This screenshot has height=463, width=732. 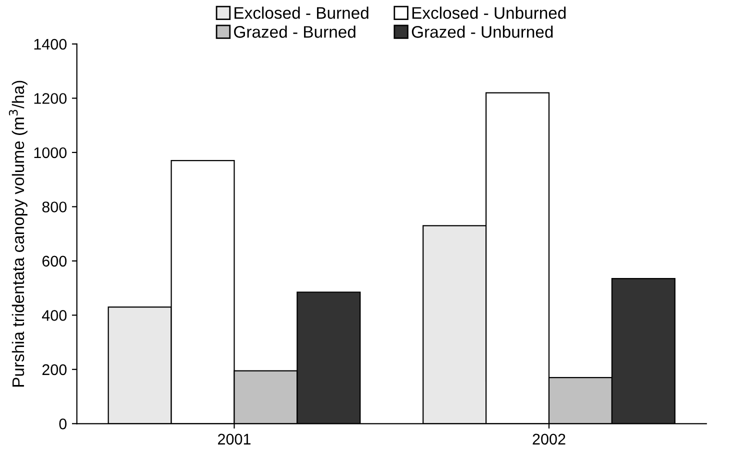 I want to click on y-tick-label: 600, so click(x=54, y=261).